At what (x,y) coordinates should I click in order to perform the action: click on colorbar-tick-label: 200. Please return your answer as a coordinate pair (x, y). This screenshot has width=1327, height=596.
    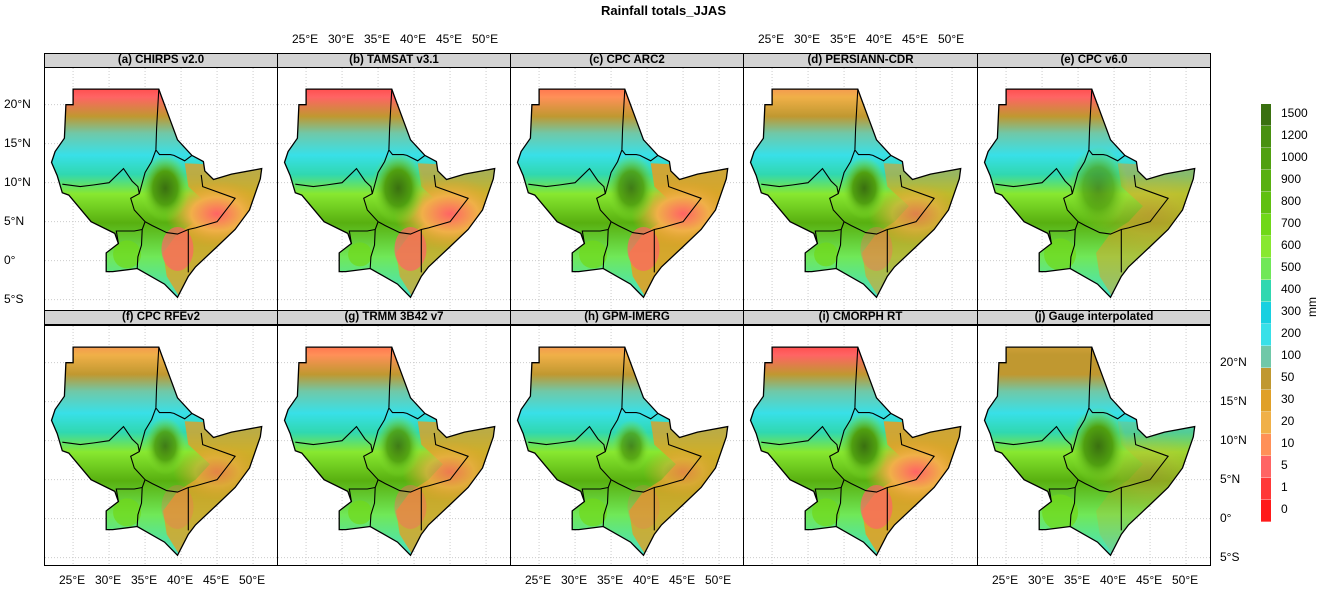
    Looking at the image, I should click on (1291, 333).